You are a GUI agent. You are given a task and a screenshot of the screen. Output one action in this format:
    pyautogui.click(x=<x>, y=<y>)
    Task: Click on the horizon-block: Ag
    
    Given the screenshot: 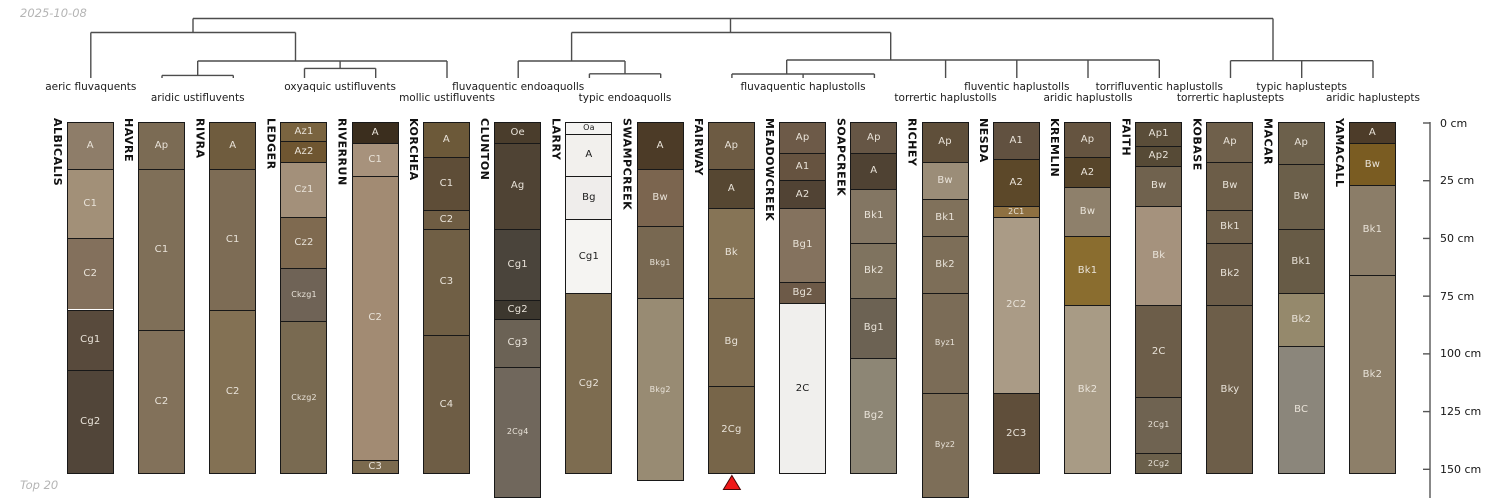 What is the action you would take?
    pyautogui.click(x=518, y=186)
    